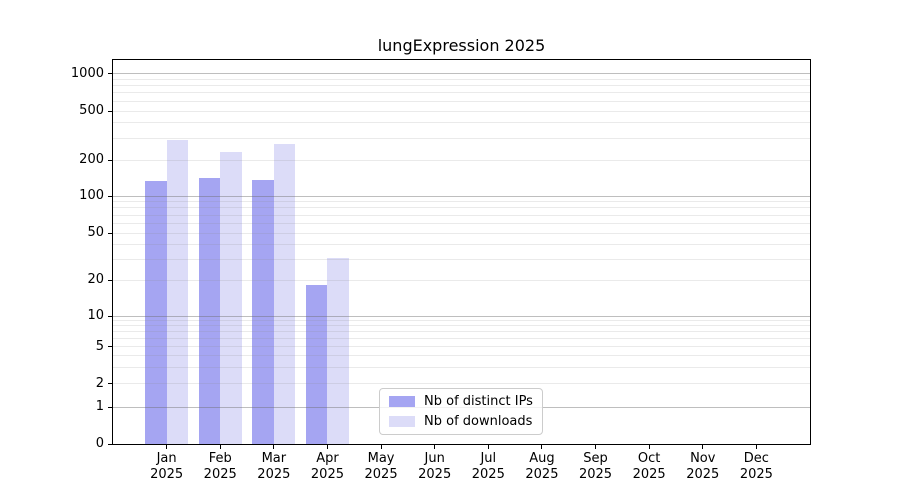 The width and height of the screenshot is (900, 500). Describe the element at coordinates (95, 279) in the screenshot. I see `y-tick-label-20: 20` at that location.